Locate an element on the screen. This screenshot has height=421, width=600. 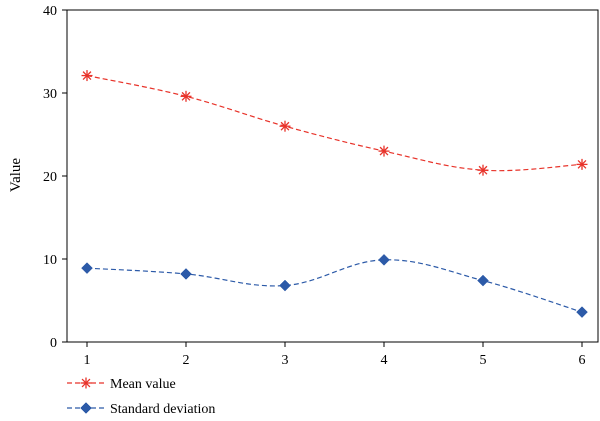
x-axis-ticks: 1 2 3 4 5 6 is located at coordinates (335, 355).